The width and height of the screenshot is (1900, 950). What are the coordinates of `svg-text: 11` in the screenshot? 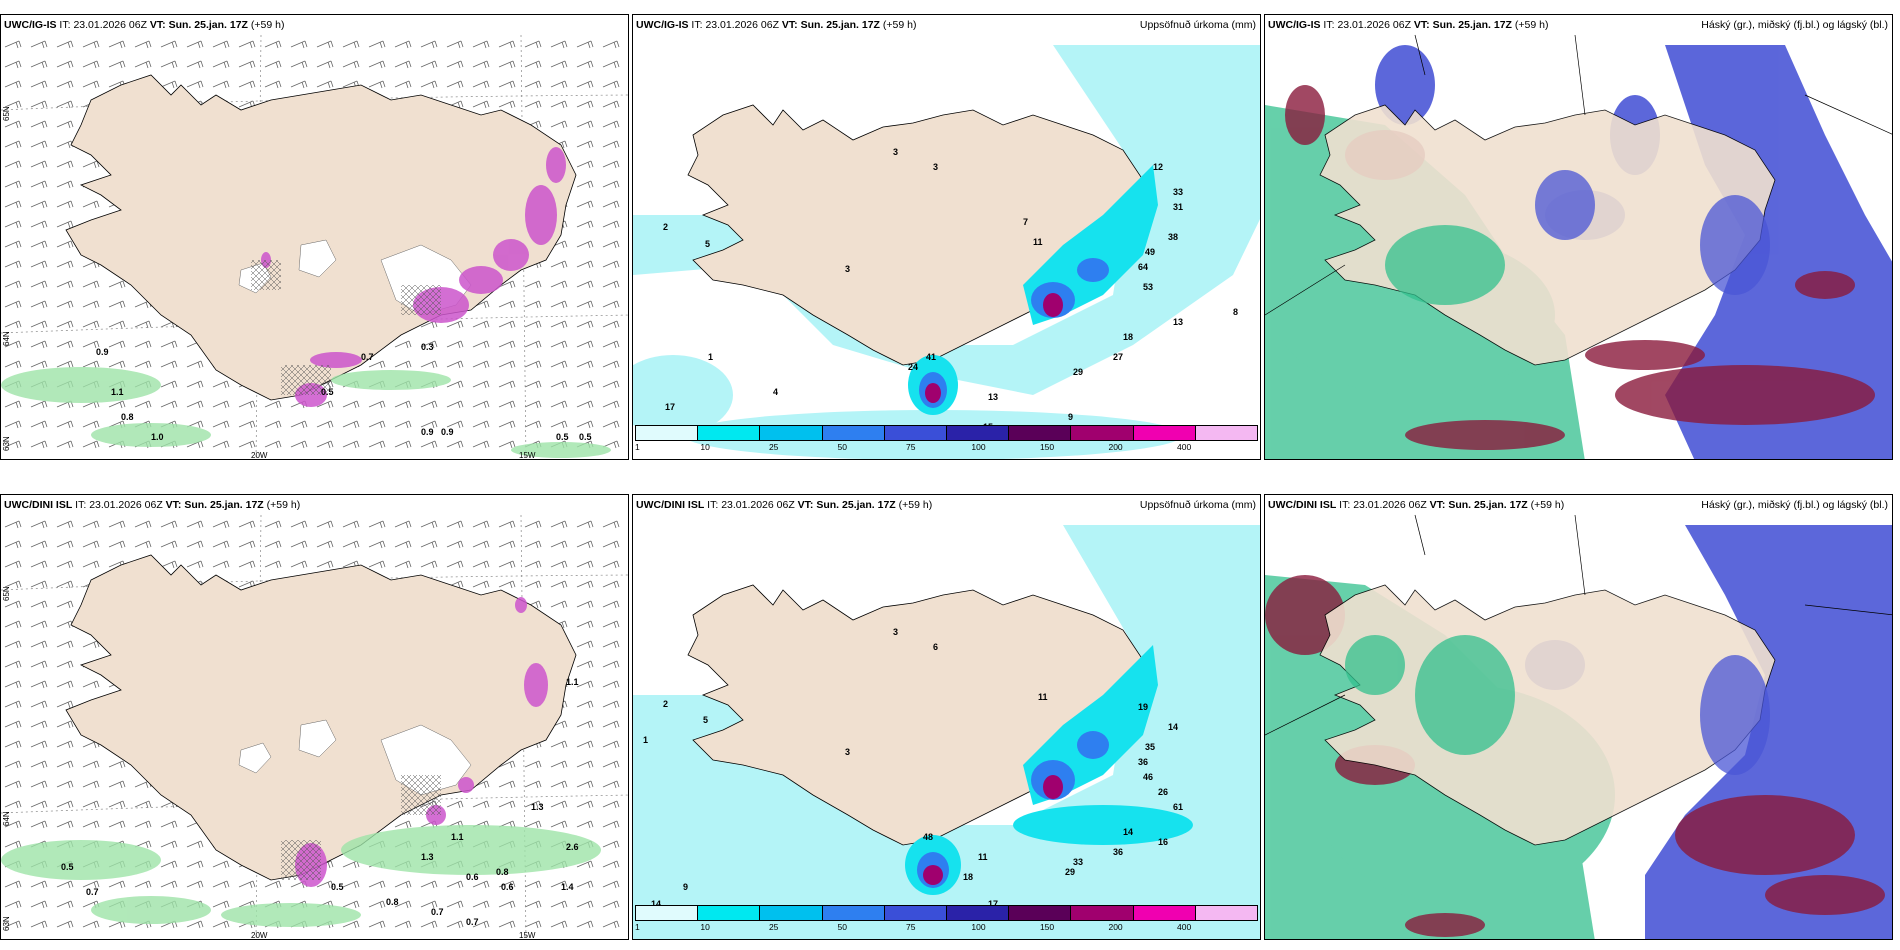 It's located at (983, 857).